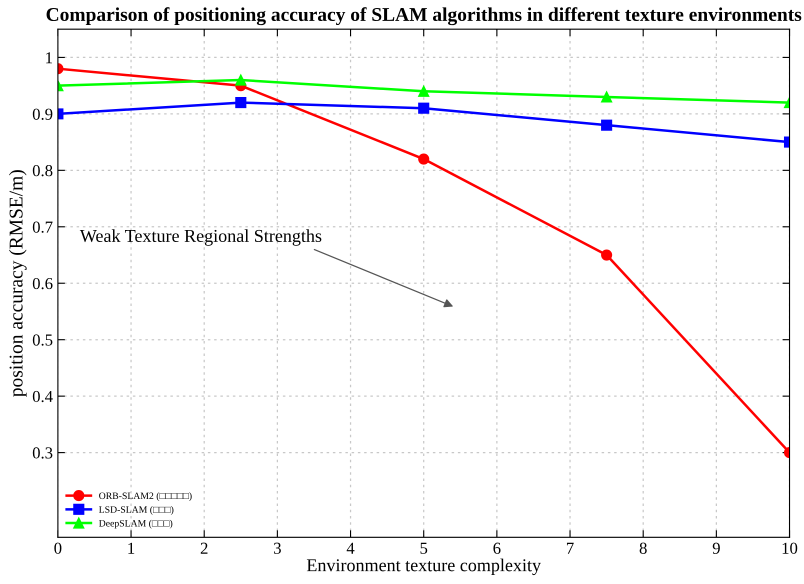 This screenshot has height=584, width=804. I want to click on x-tick-label: 3, so click(277, 548).